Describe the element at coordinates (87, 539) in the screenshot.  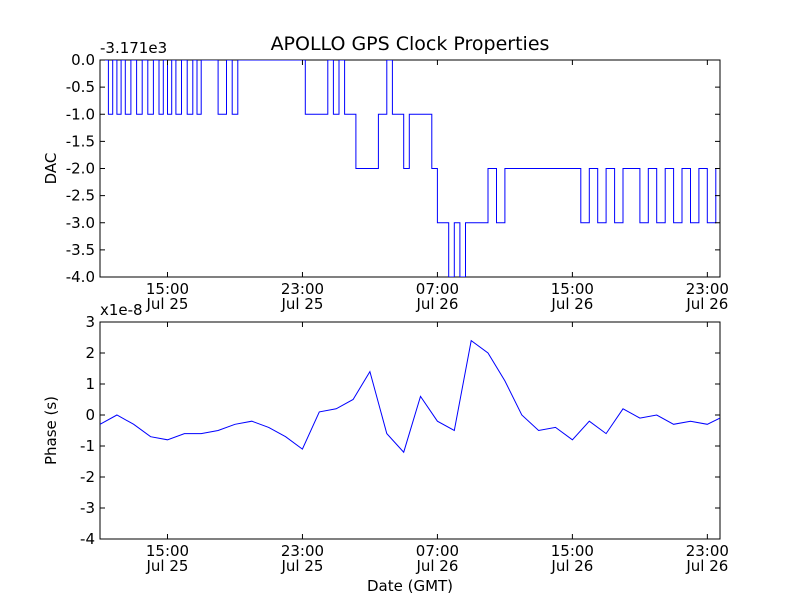
I see `y-tick-label: -4` at that location.